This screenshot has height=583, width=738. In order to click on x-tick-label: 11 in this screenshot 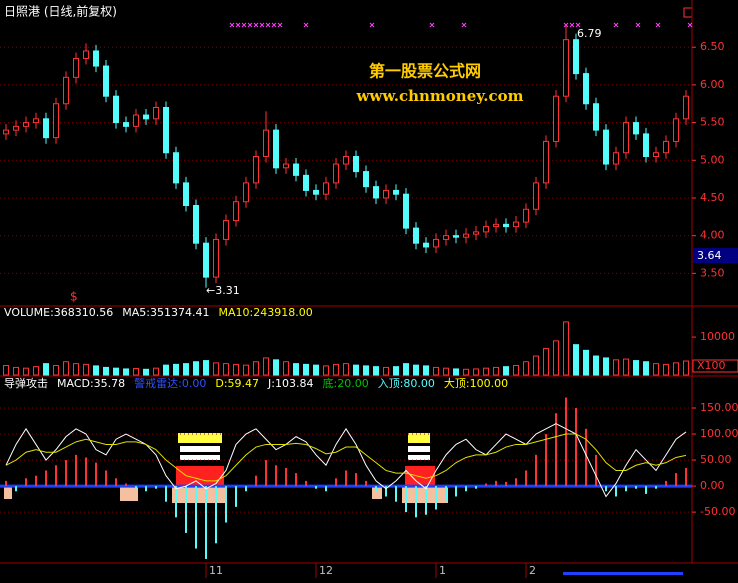, I will do `click(216, 570)`.